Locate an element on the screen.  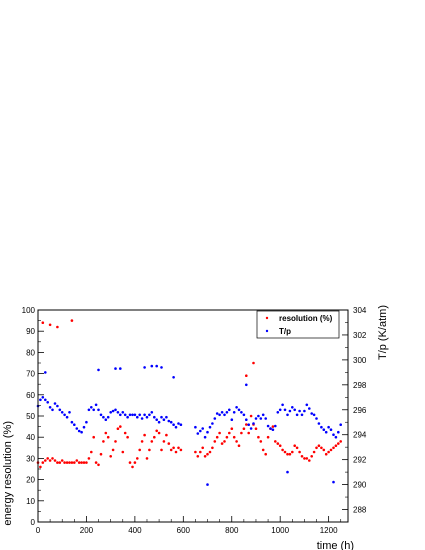
x-tick-label: 400 is located at coordinates (135, 530).